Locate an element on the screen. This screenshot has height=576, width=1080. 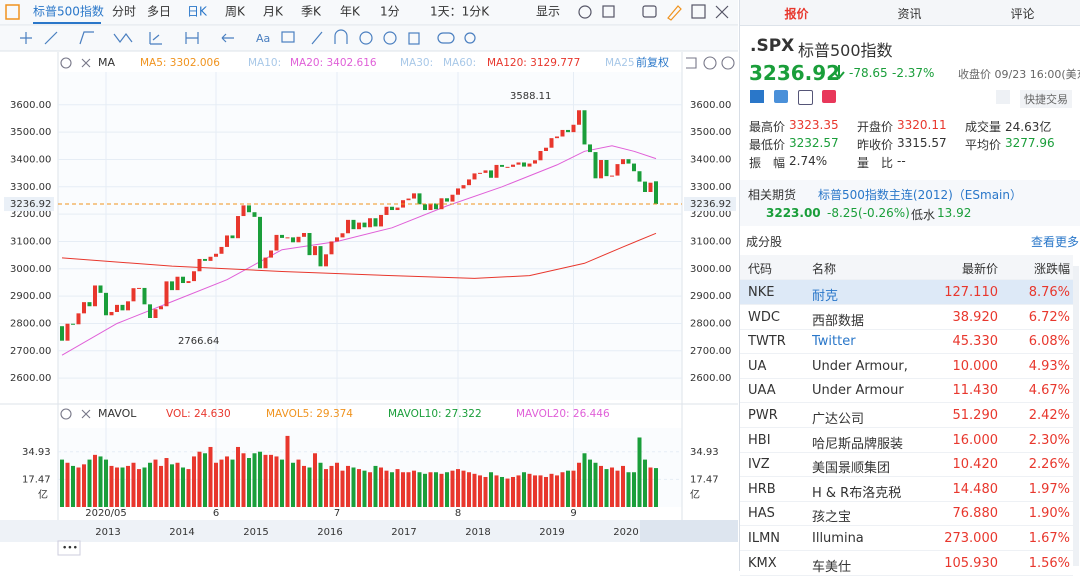
year-label: 2015 is located at coordinates (255, 532).